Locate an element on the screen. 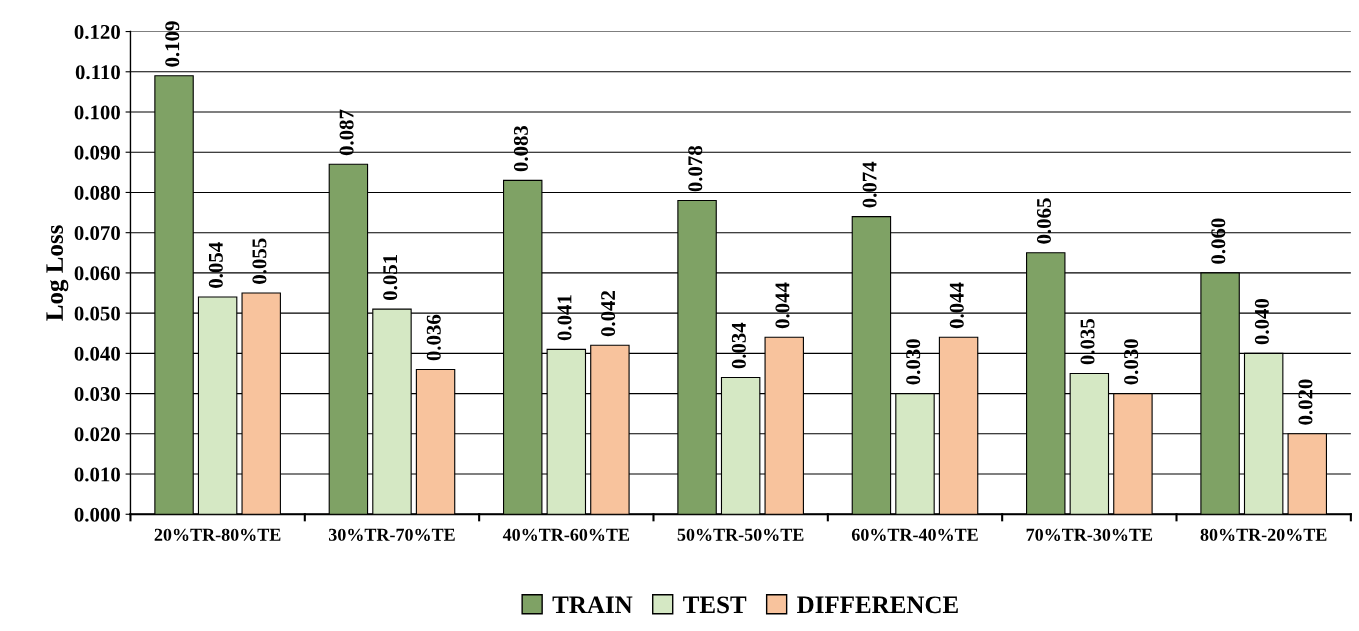 The image size is (1359, 631). legend-label: DIFFERENCE is located at coordinates (877, 605).